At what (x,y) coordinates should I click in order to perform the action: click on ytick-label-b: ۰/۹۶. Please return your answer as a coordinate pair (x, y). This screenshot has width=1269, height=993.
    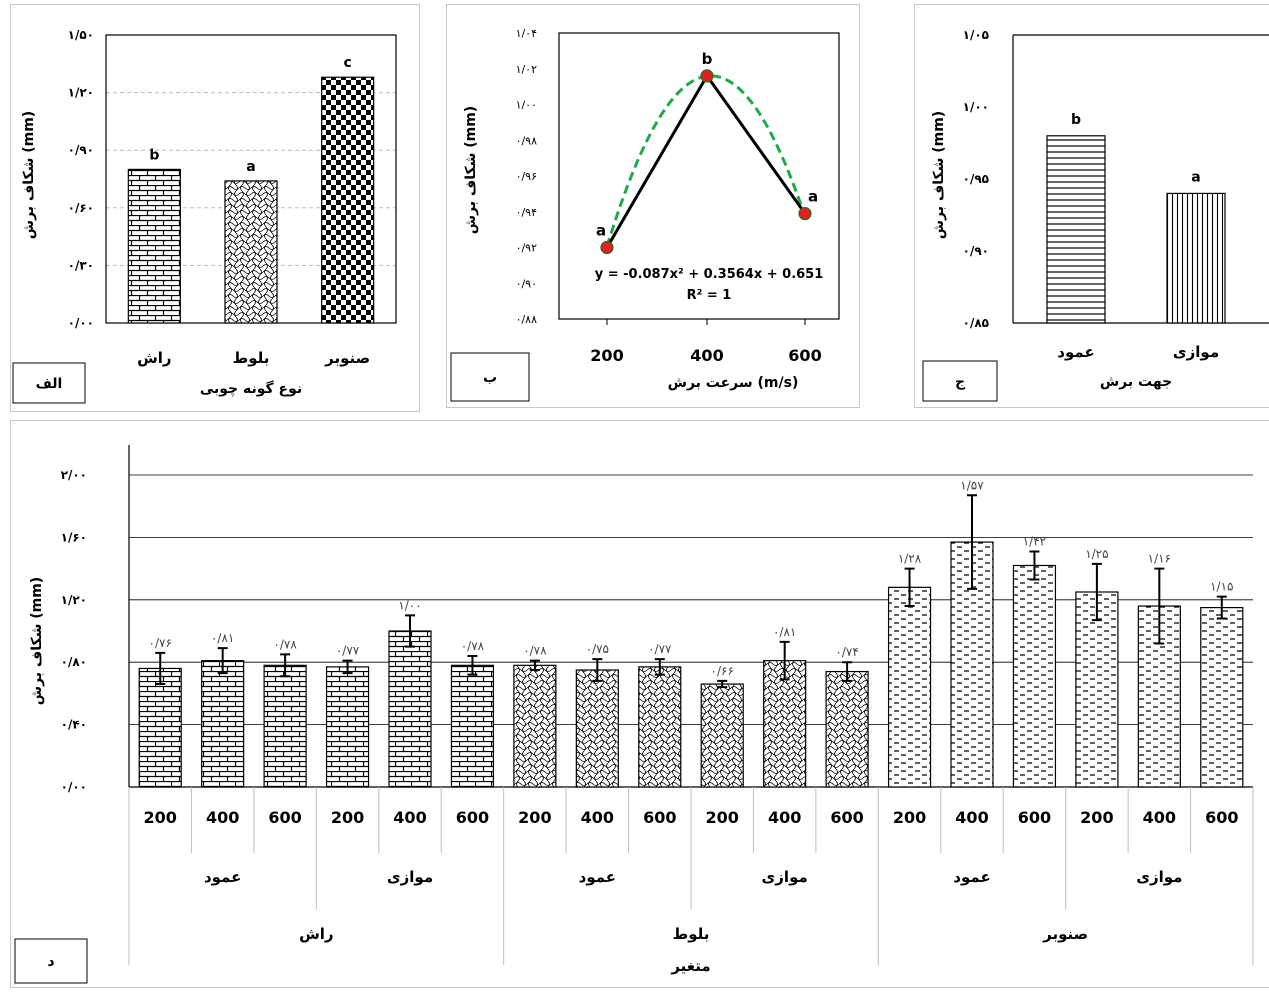
    Looking at the image, I should click on (526, 176).